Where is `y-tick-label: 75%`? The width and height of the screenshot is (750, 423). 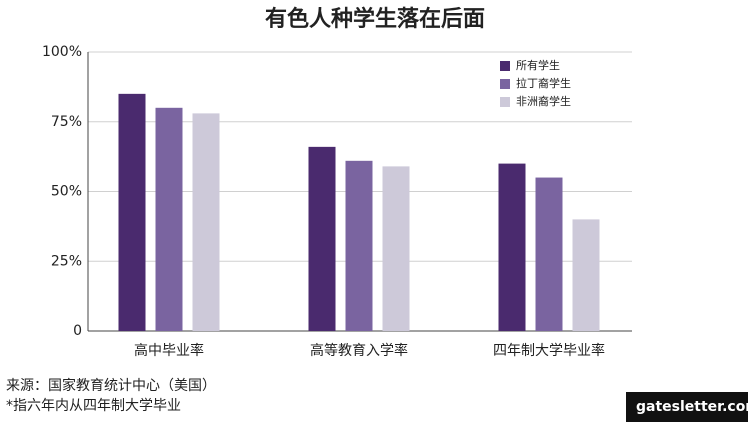
y-tick-label: 75% is located at coordinates (66, 122).